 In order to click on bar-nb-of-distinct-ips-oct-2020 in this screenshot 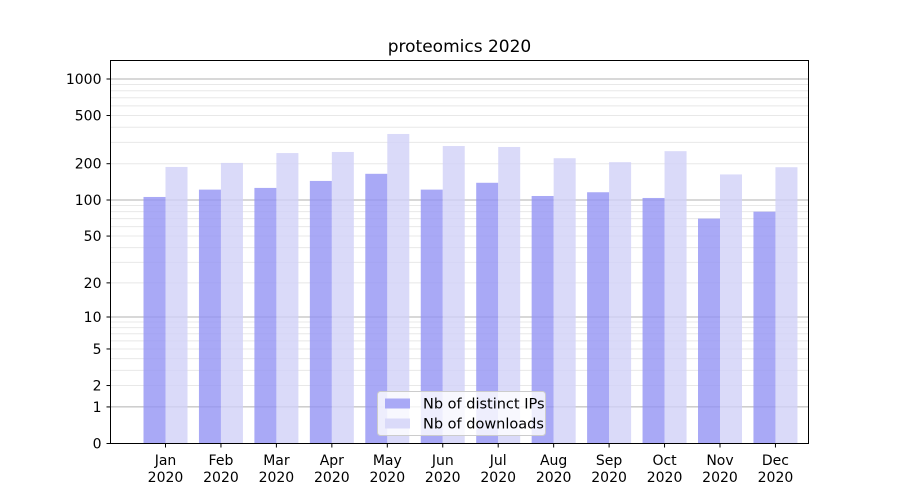, I will do `click(653, 320)`.